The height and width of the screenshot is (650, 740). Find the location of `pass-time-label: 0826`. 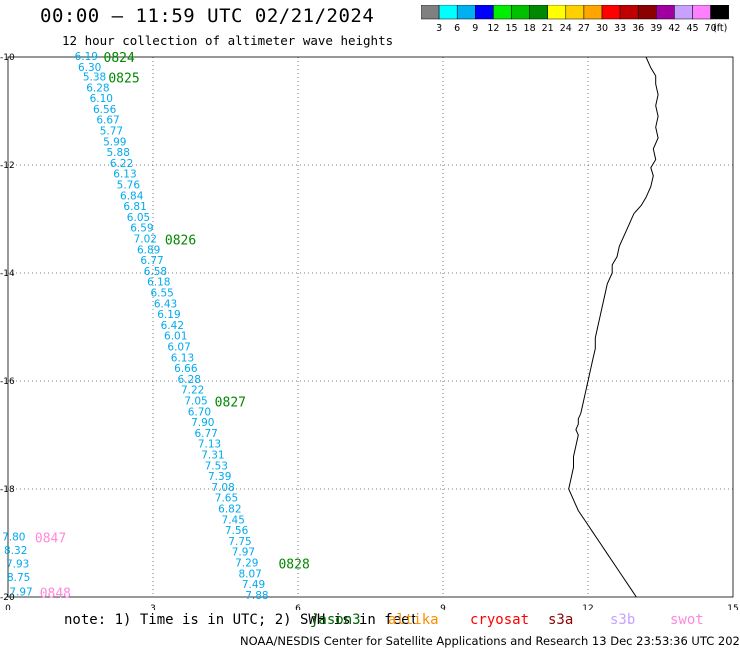

pass-time-label: 0826 is located at coordinates (180, 241).